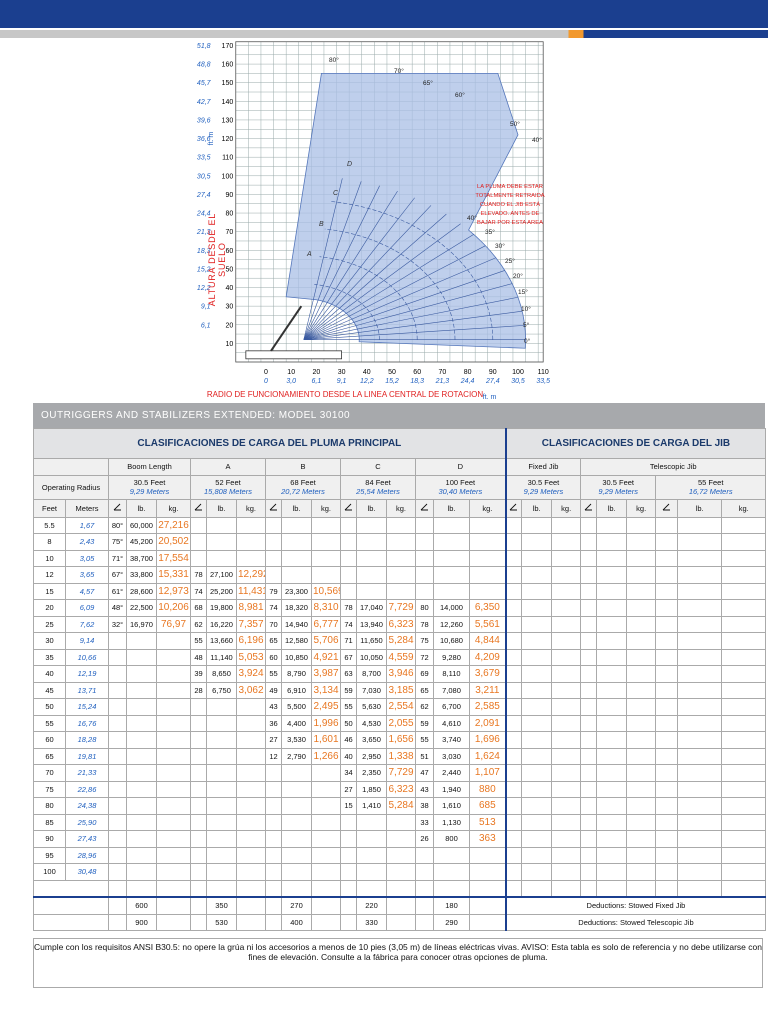 This screenshot has height=1024, width=768. Describe the element at coordinates (251, 624) in the screenshot. I see `load-kg: 7,357` at that location.